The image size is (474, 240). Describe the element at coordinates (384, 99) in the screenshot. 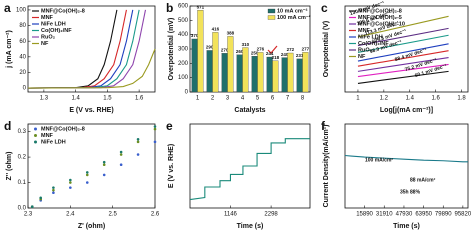

I see `x-tick-label: 1.2` at that location.